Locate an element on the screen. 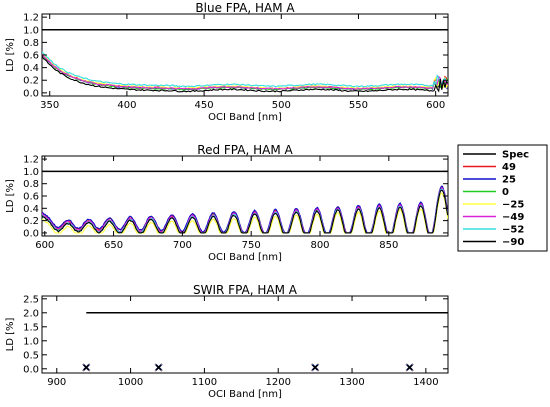 This screenshot has width=550, height=407. legend-label: −52 is located at coordinates (513, 230).